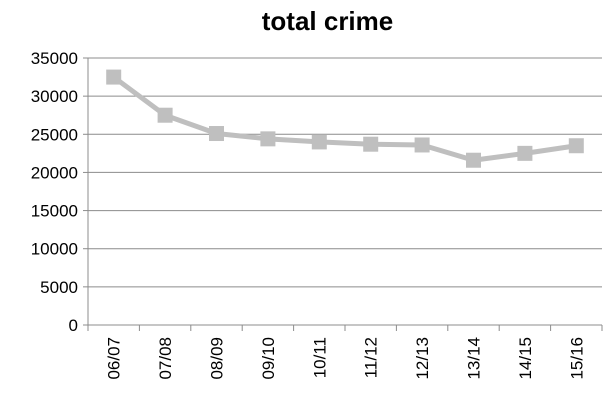  What do you see at coordinates (73, 325) in the screenshot?
I see `y-tick-label: 0` at bounding box center [73, 325].